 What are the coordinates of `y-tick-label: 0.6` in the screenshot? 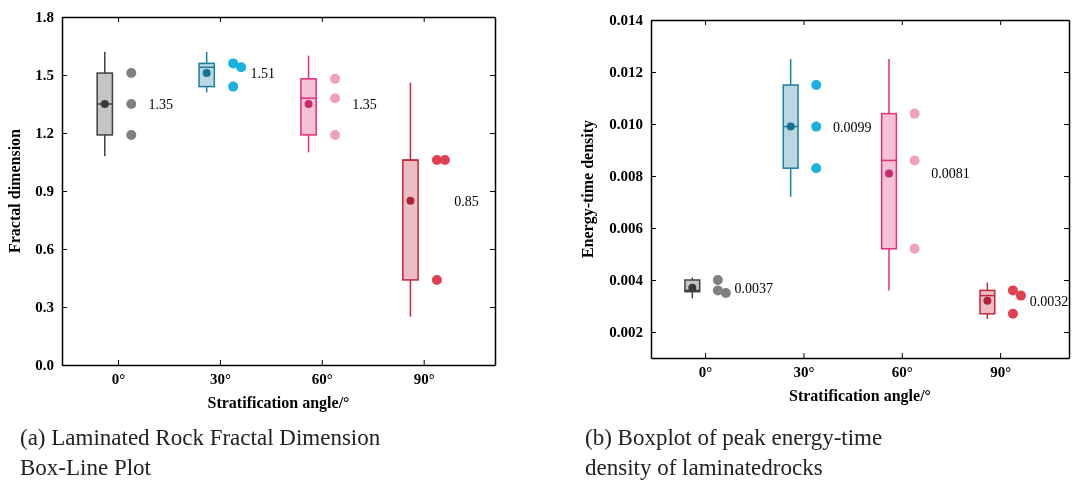 It's located at (45, 249).